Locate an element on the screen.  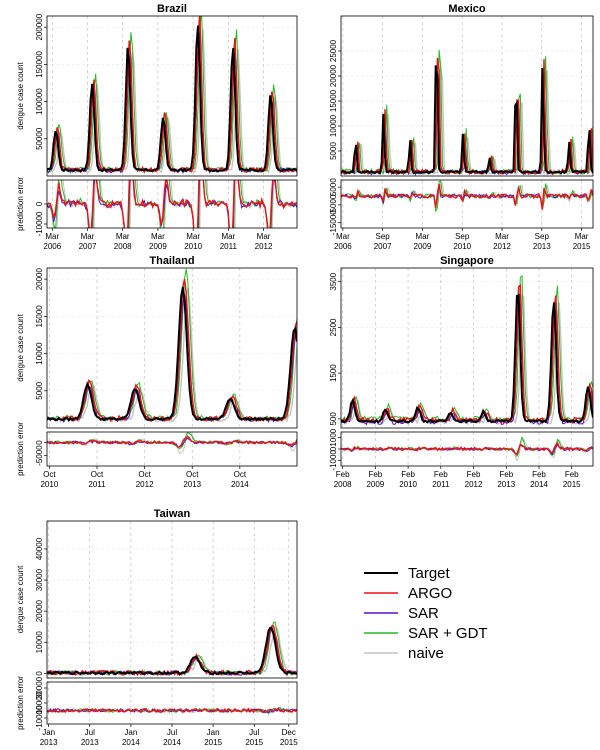
y-tick-label: 40000 is located at coordinates (39, 548).